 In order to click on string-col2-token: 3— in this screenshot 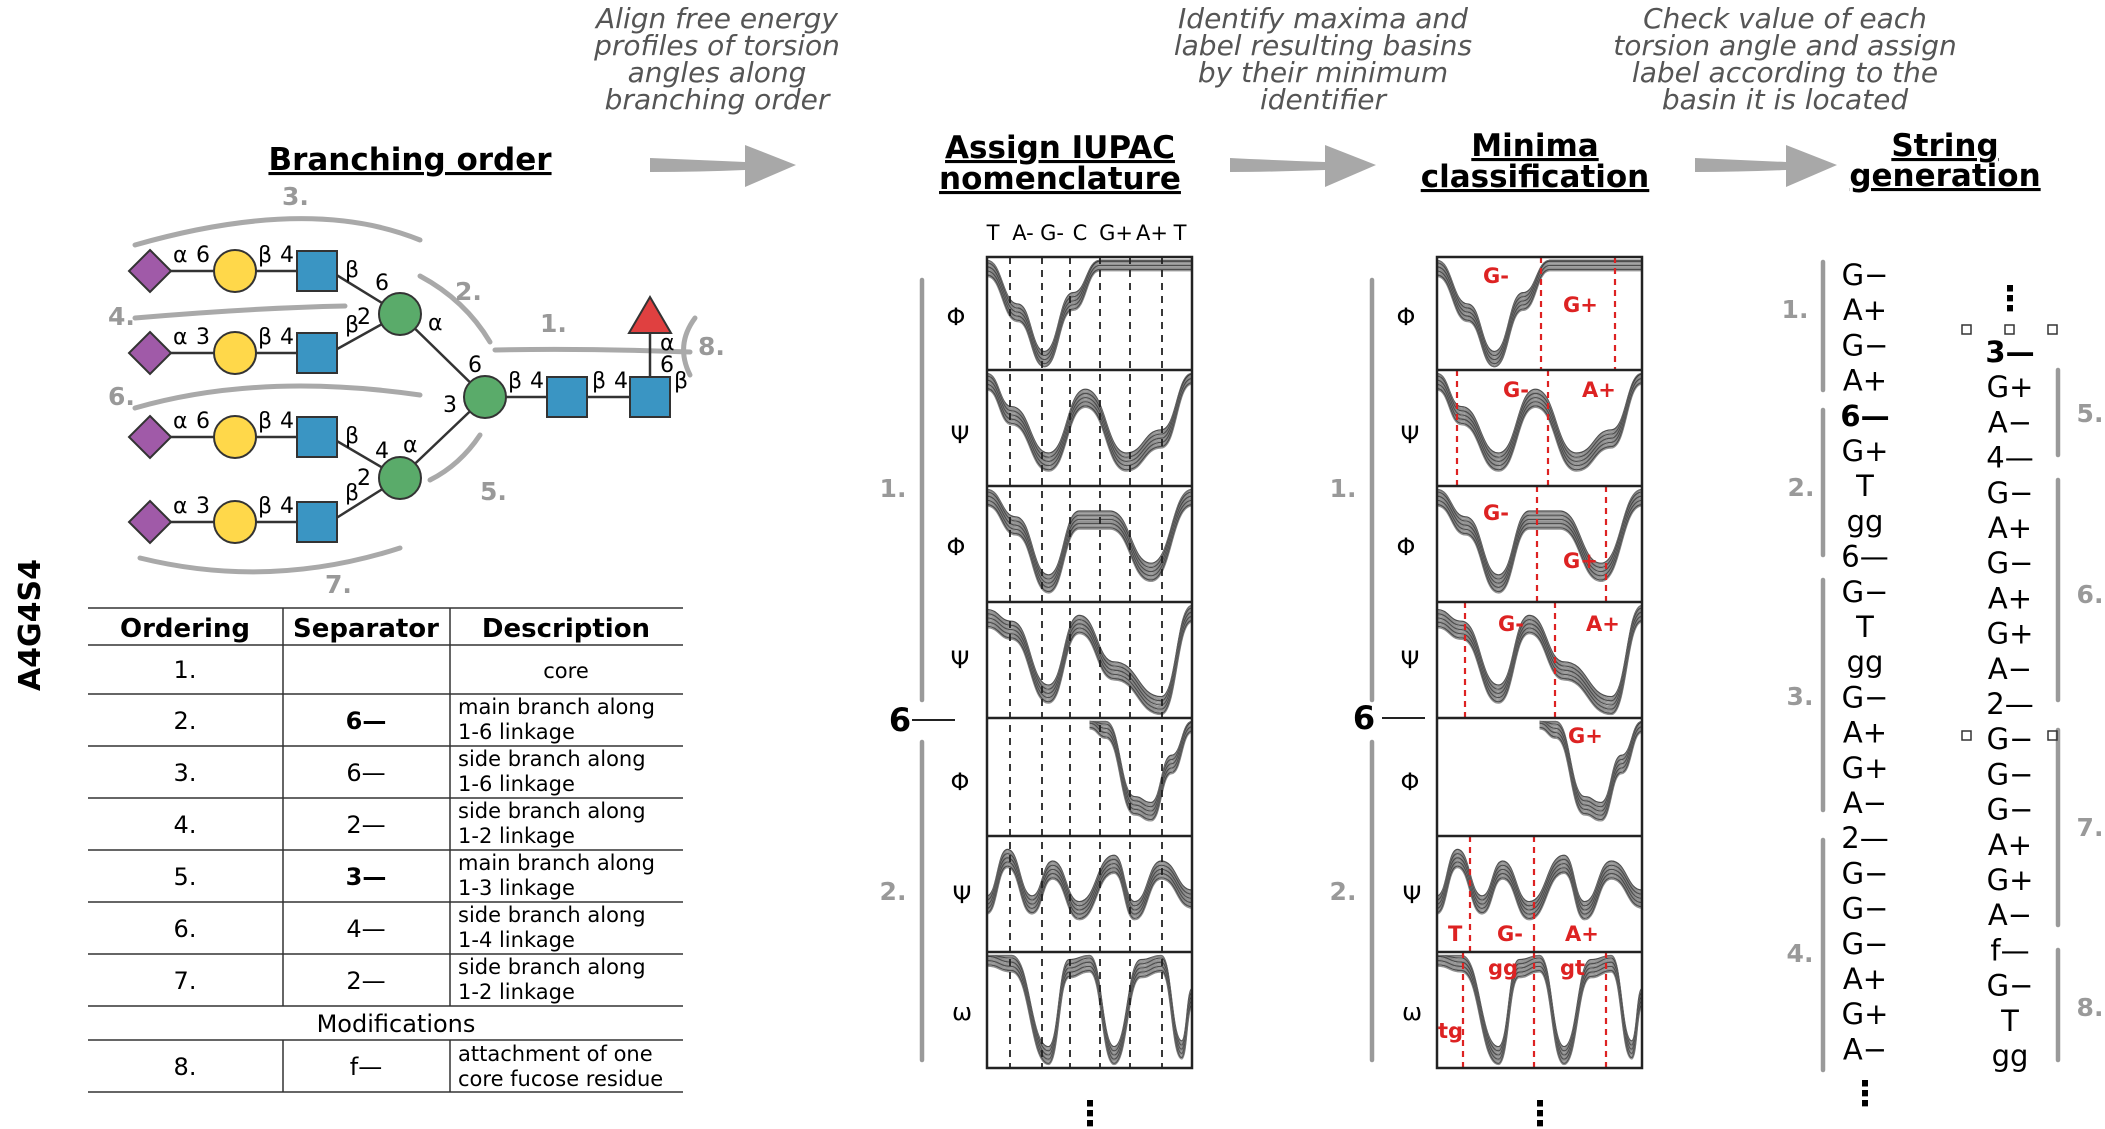, I will do `click(2009, 352)`.